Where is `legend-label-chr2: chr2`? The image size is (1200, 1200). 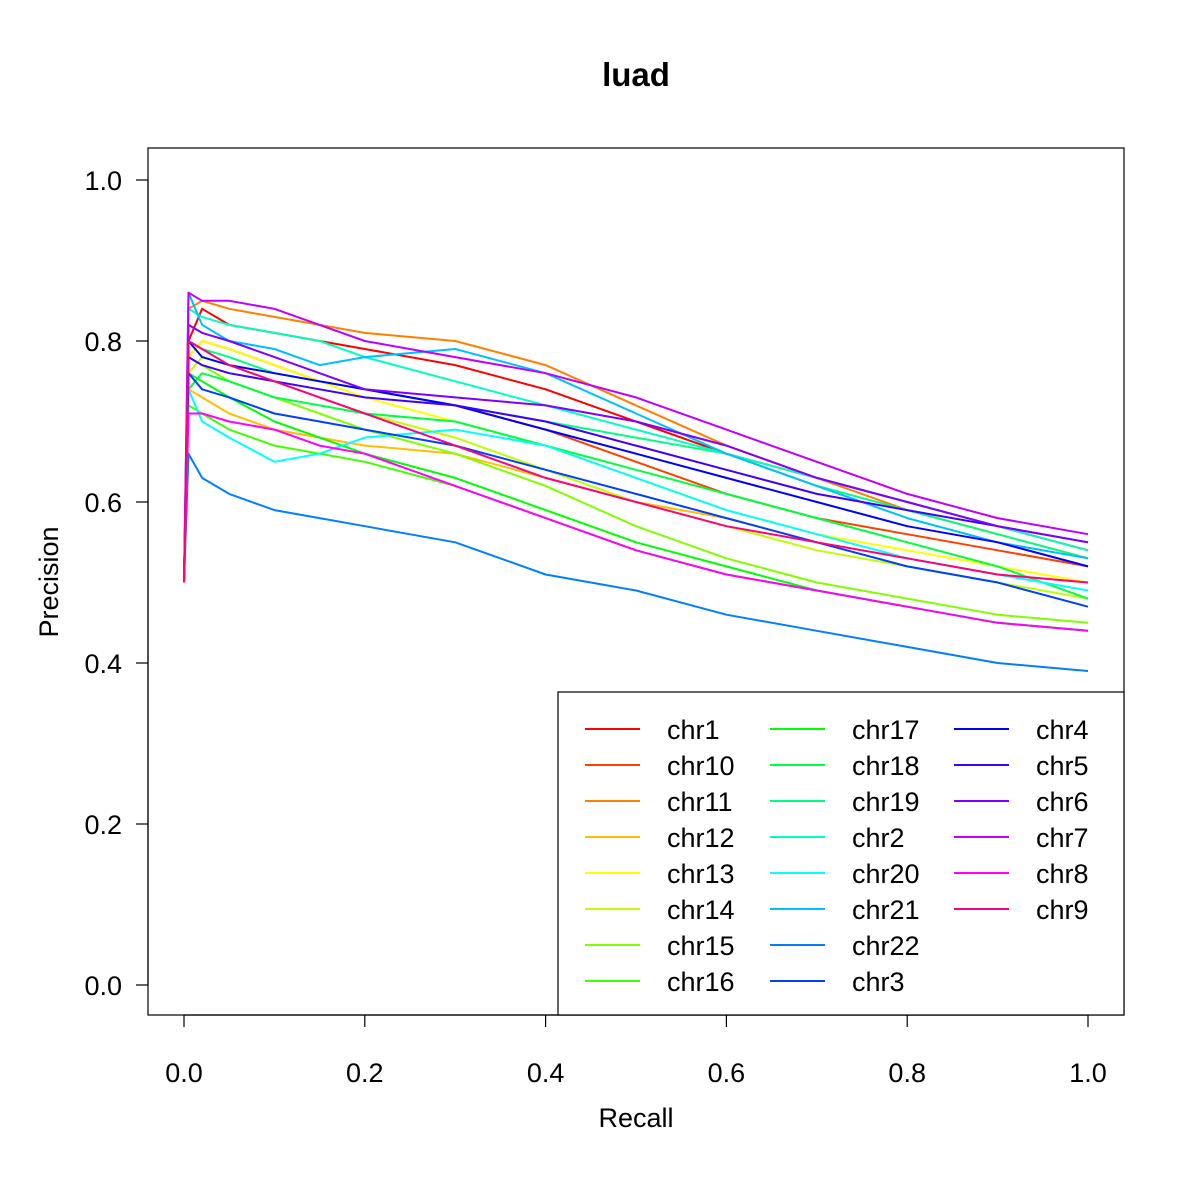 legend-label-chr2: chr2 is located at coordinates (878, 838).